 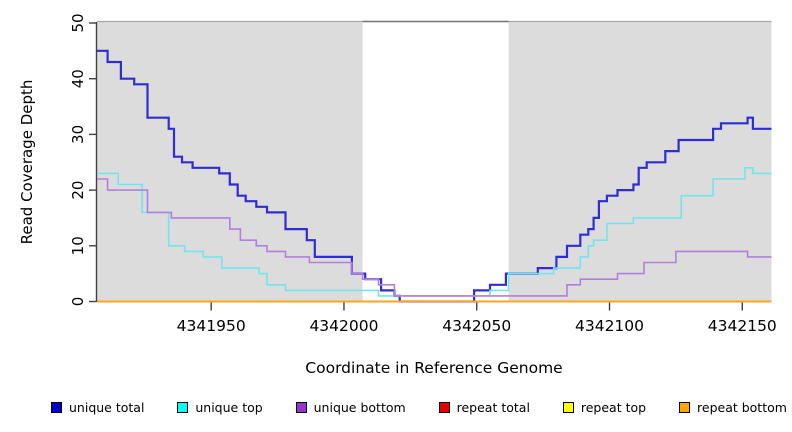 What do you see at coordinates (78, 134) in the screenshot?
I see `y-tick-label: 30` at bounding box center [78, 134].